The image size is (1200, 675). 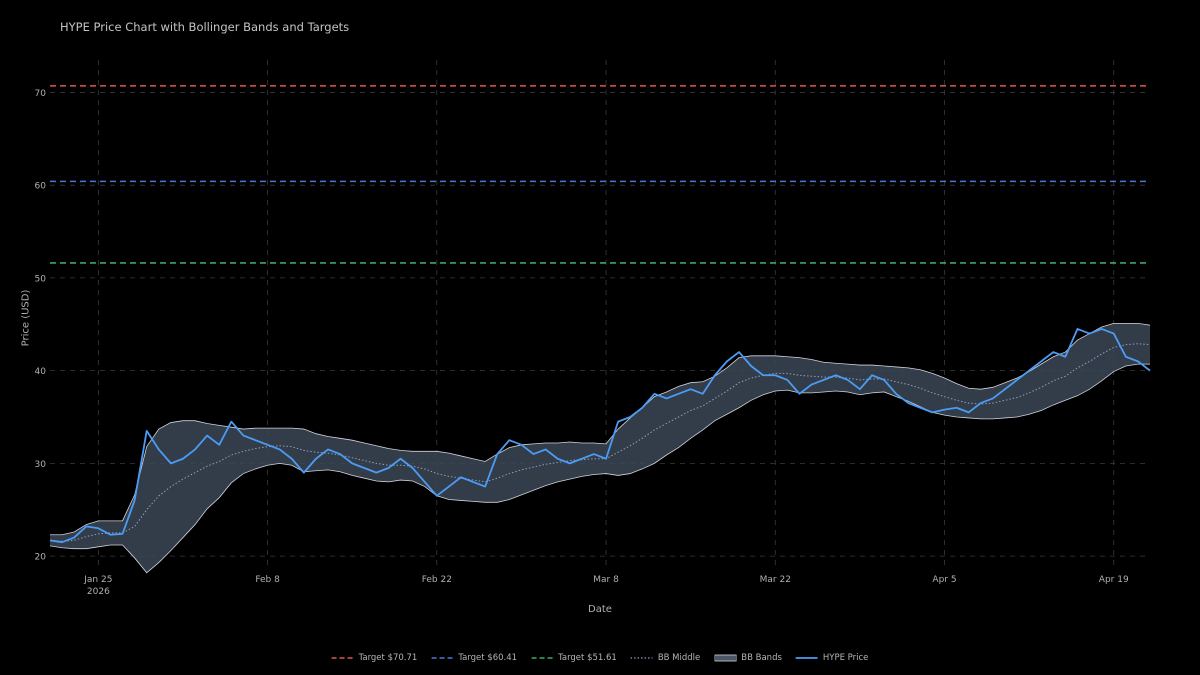 I want to click on x-tick-sublabel: 2026, so click(x=98, y=592).